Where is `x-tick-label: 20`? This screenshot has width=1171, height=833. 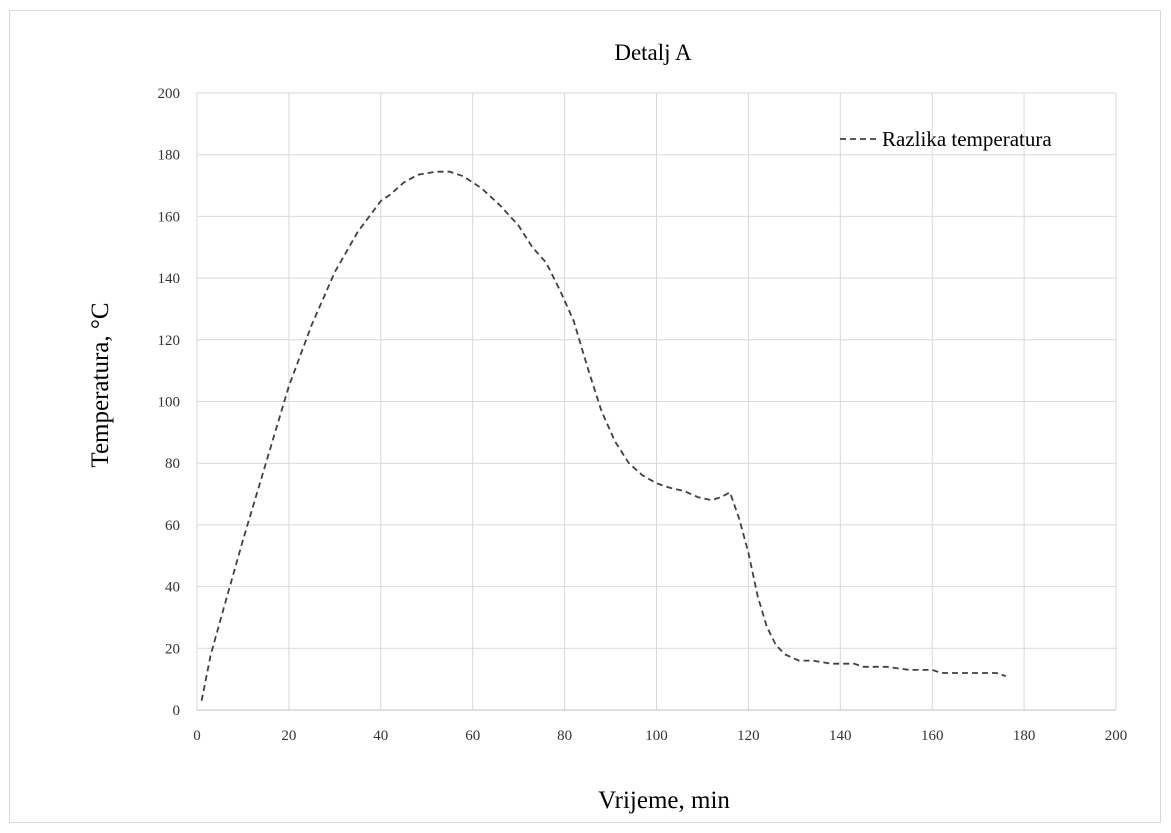 x-tick-label: 20 is located at coordinates (288, 736).